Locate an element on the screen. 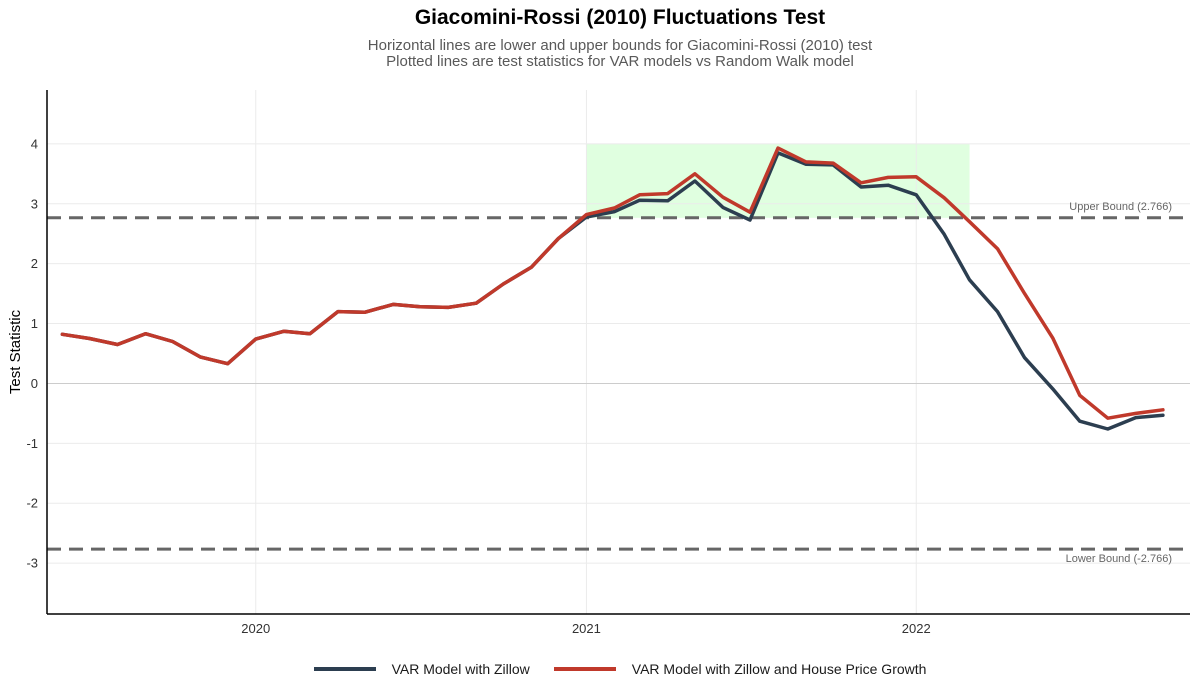 Image resolution: width=1200 pixels, height=700 pixels. legend-label-var-zillow: VAR Model with Zillow is located at coordinates (460, 669).